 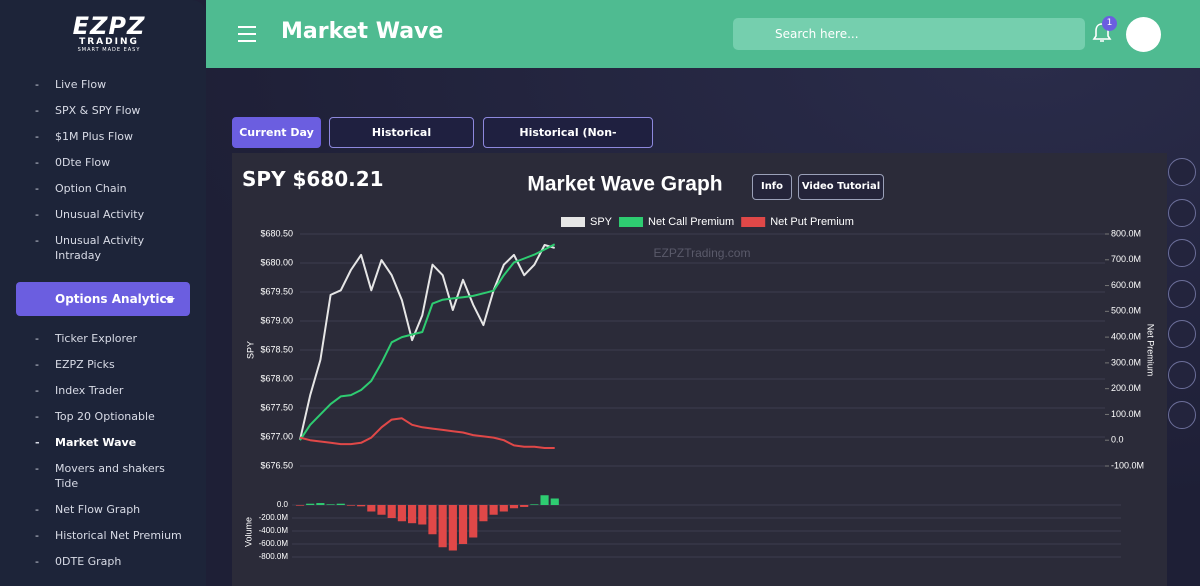 What do you see at coordinates (362, 31) in the screenshot?
I see `page-title: Market Wave` at bounding box center [362, 31].